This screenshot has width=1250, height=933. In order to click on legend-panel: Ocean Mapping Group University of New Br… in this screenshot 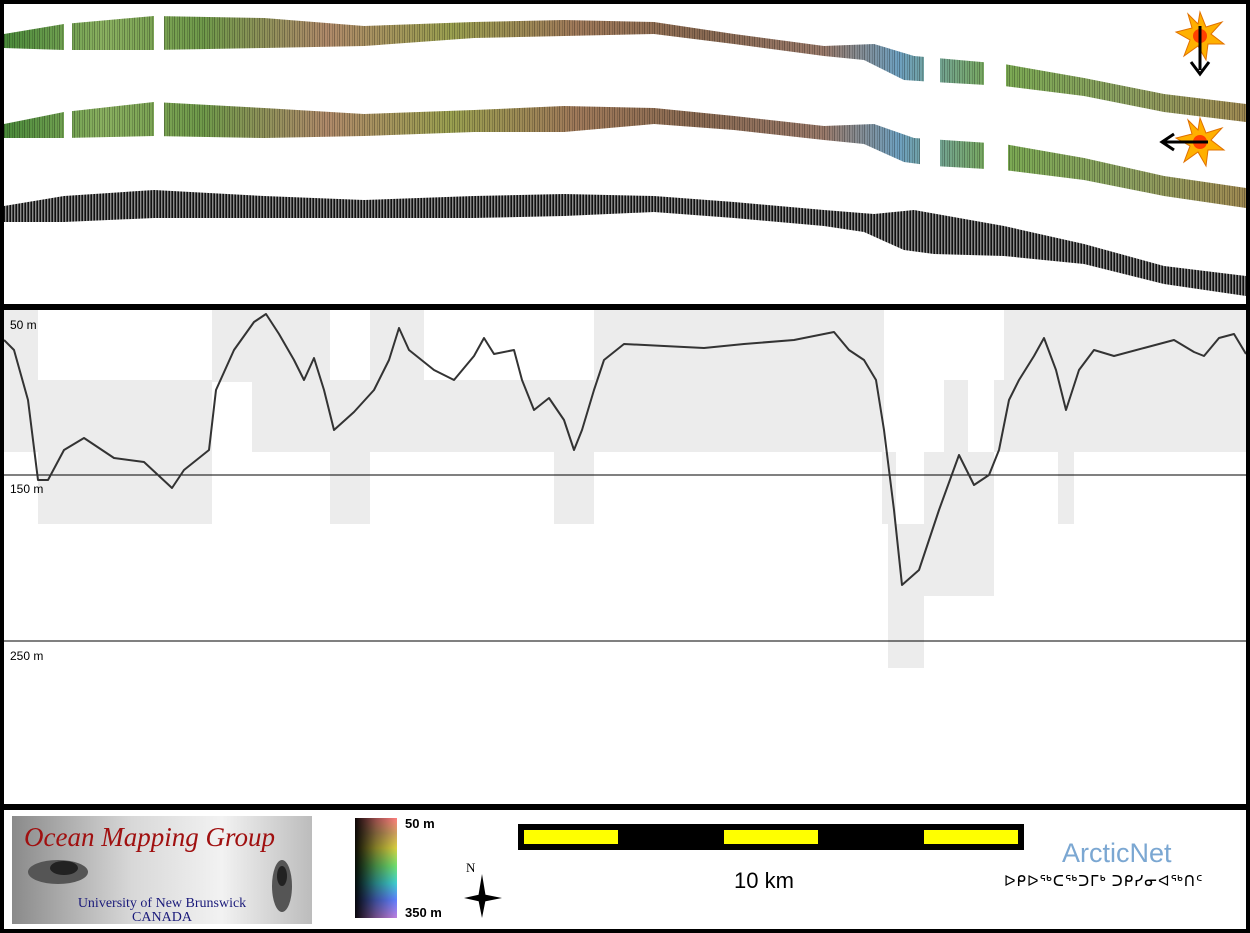, I will do `click(625, 869)`.